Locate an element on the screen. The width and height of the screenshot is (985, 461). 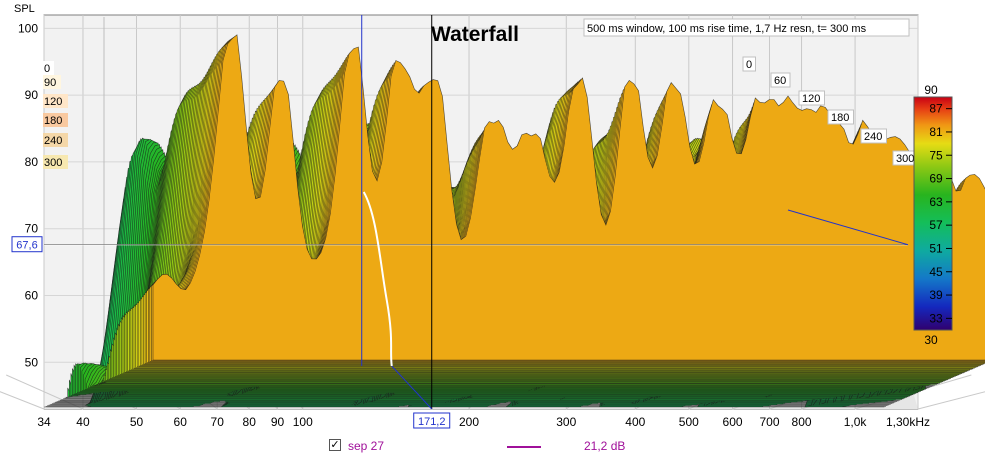
colorbar-tick-label: 39 is located at coordinates (936, 295).